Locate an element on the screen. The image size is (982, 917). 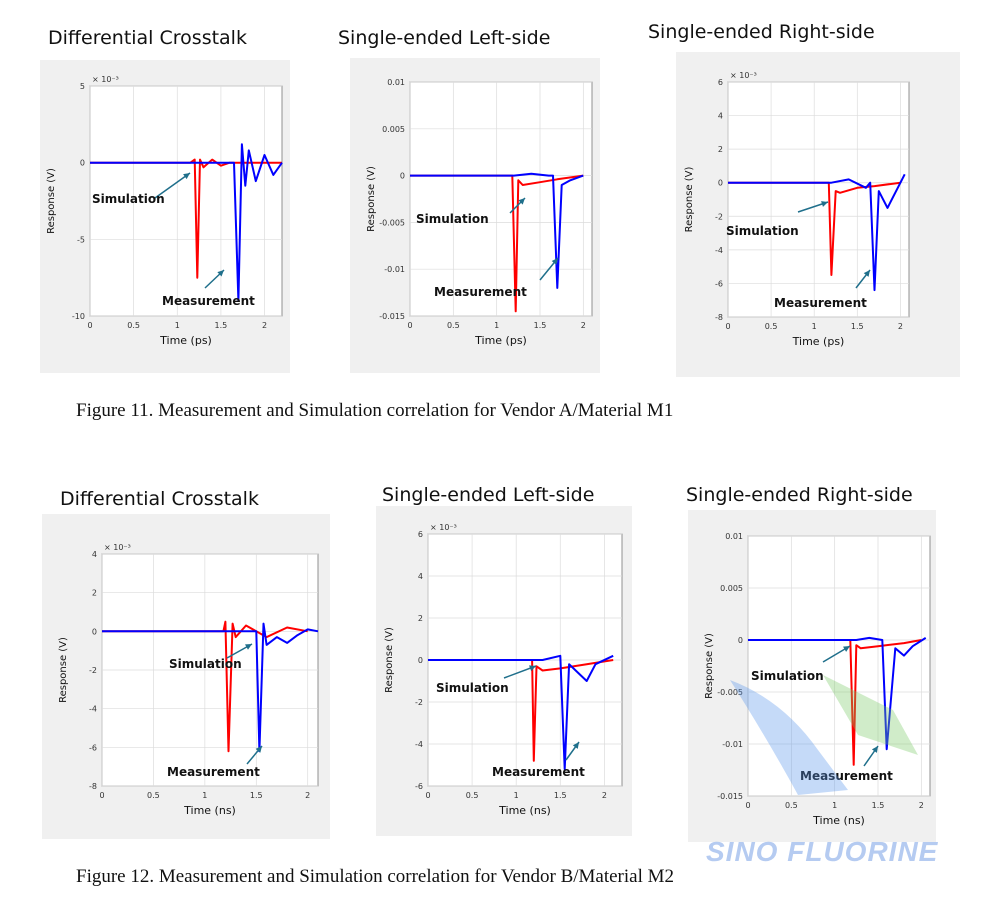
y-tick-label: -2 is located at coordinates (93, 670).